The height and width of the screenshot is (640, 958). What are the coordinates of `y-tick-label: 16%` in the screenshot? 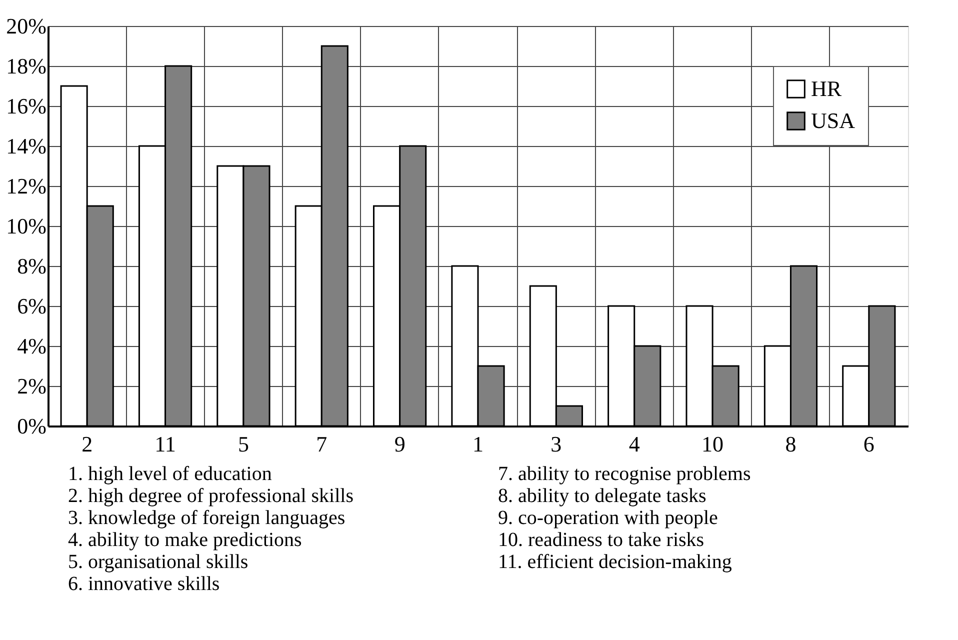 It's located at (26, 106).